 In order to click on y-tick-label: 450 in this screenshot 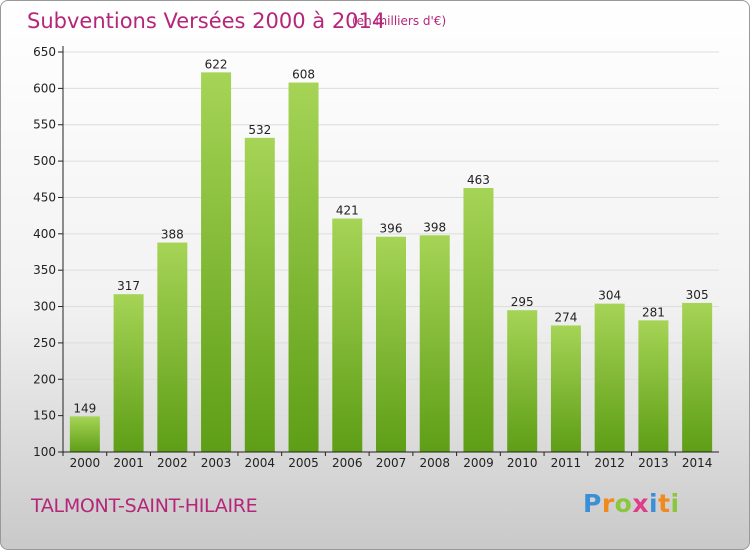, I will do `click(44, 197)`.